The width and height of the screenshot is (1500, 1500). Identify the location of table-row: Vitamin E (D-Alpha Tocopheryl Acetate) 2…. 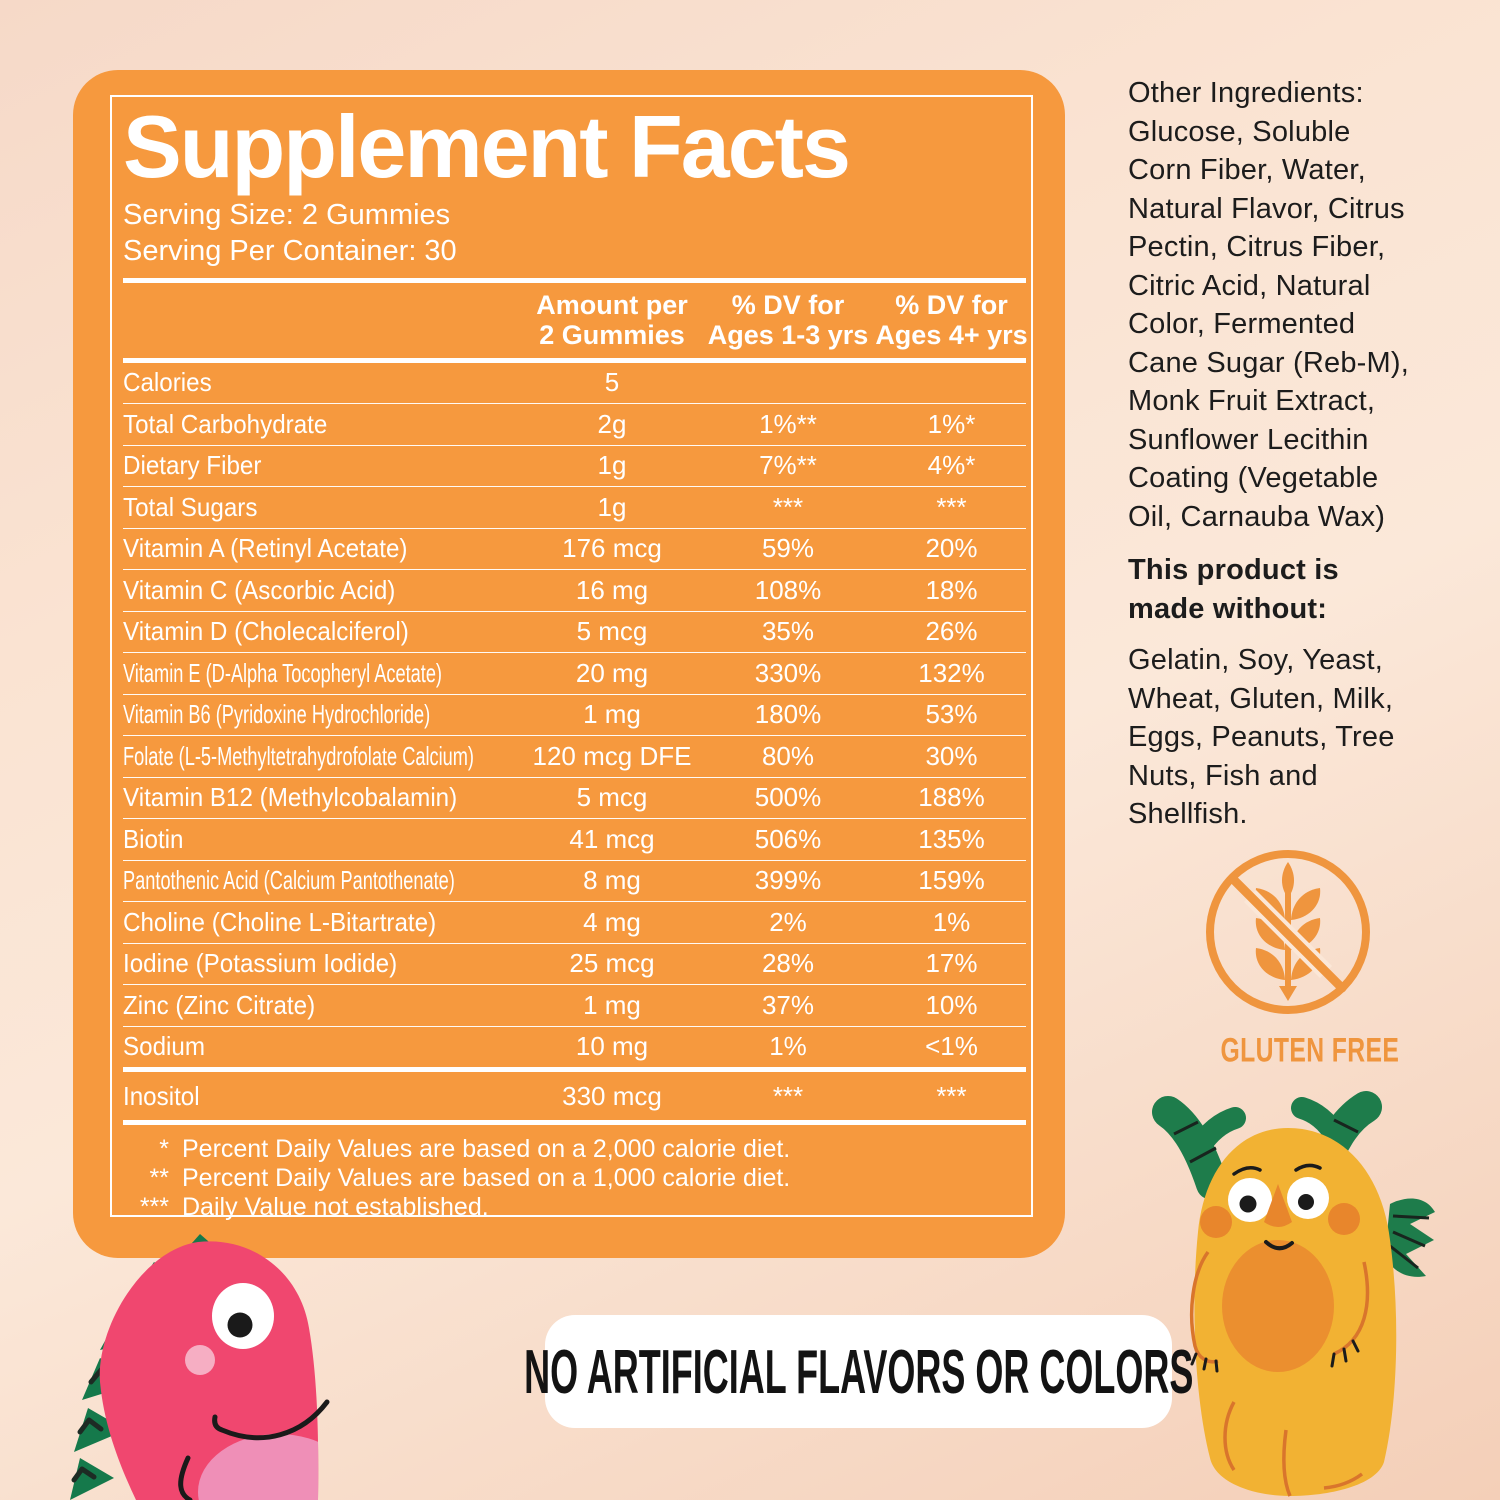
(574, 674).